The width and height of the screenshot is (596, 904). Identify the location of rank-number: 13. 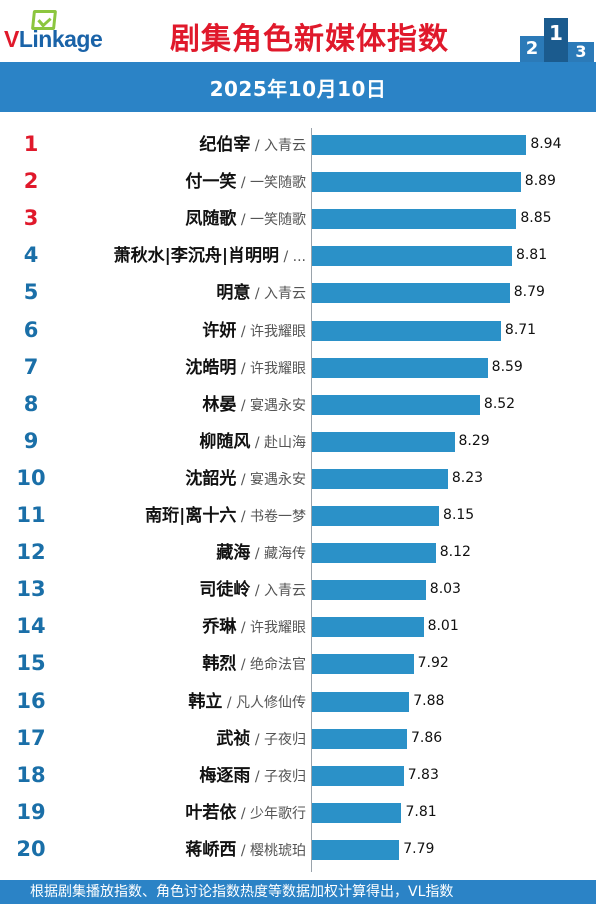
(31, 589).